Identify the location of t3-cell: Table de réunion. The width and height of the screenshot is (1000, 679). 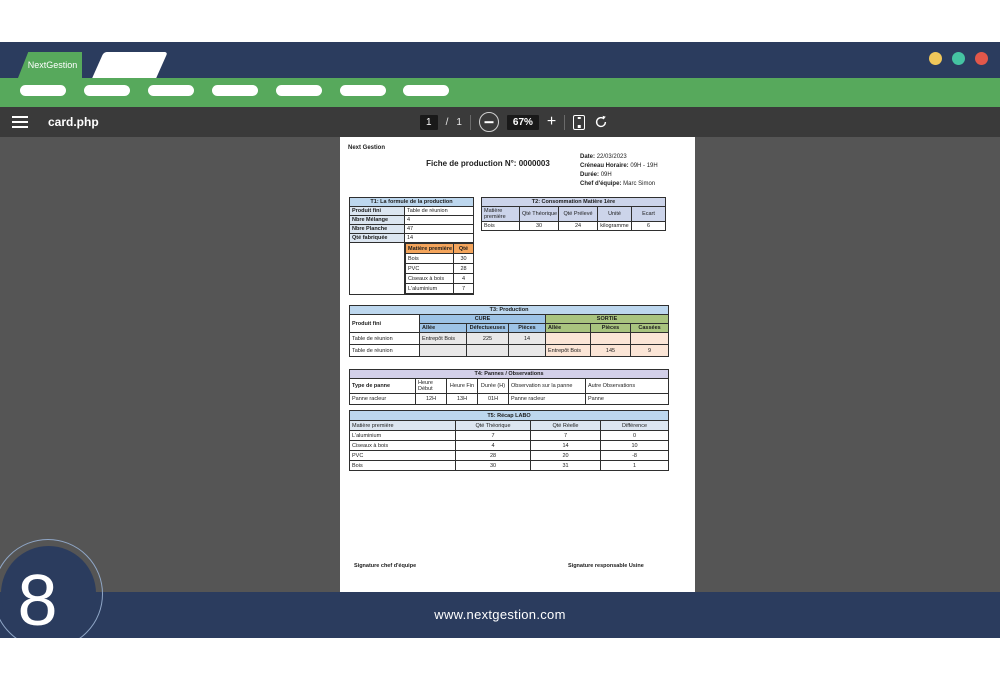
(384, 338).